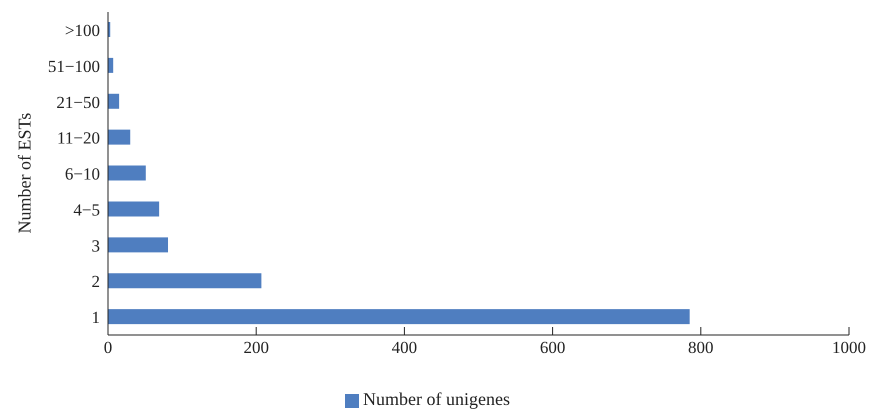  Describe the element at coordinates (553, 348) in the screenshot. I see `x-tick-label: 600` at that location.